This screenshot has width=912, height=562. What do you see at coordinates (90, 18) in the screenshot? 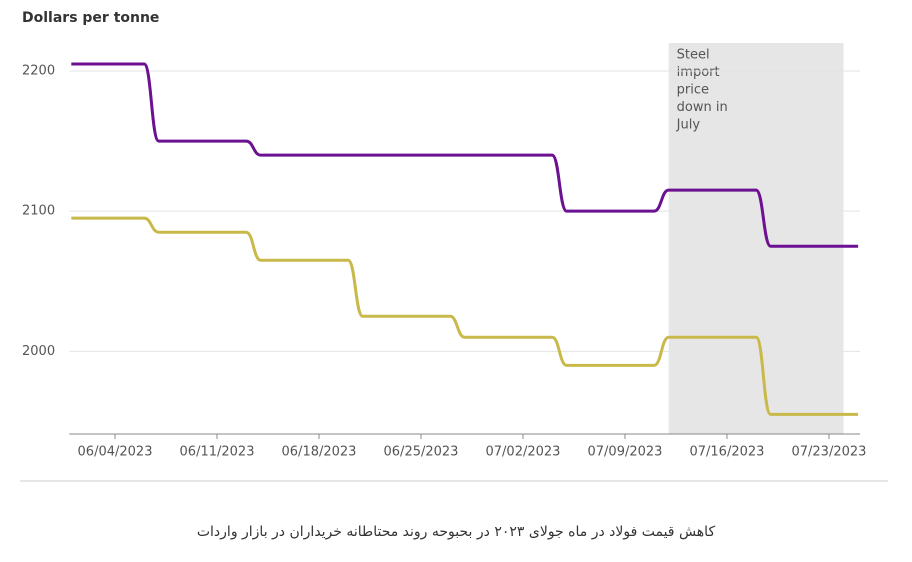
I see `y-axis-label: Dollars per tonne` at bounding box center [90, 18].